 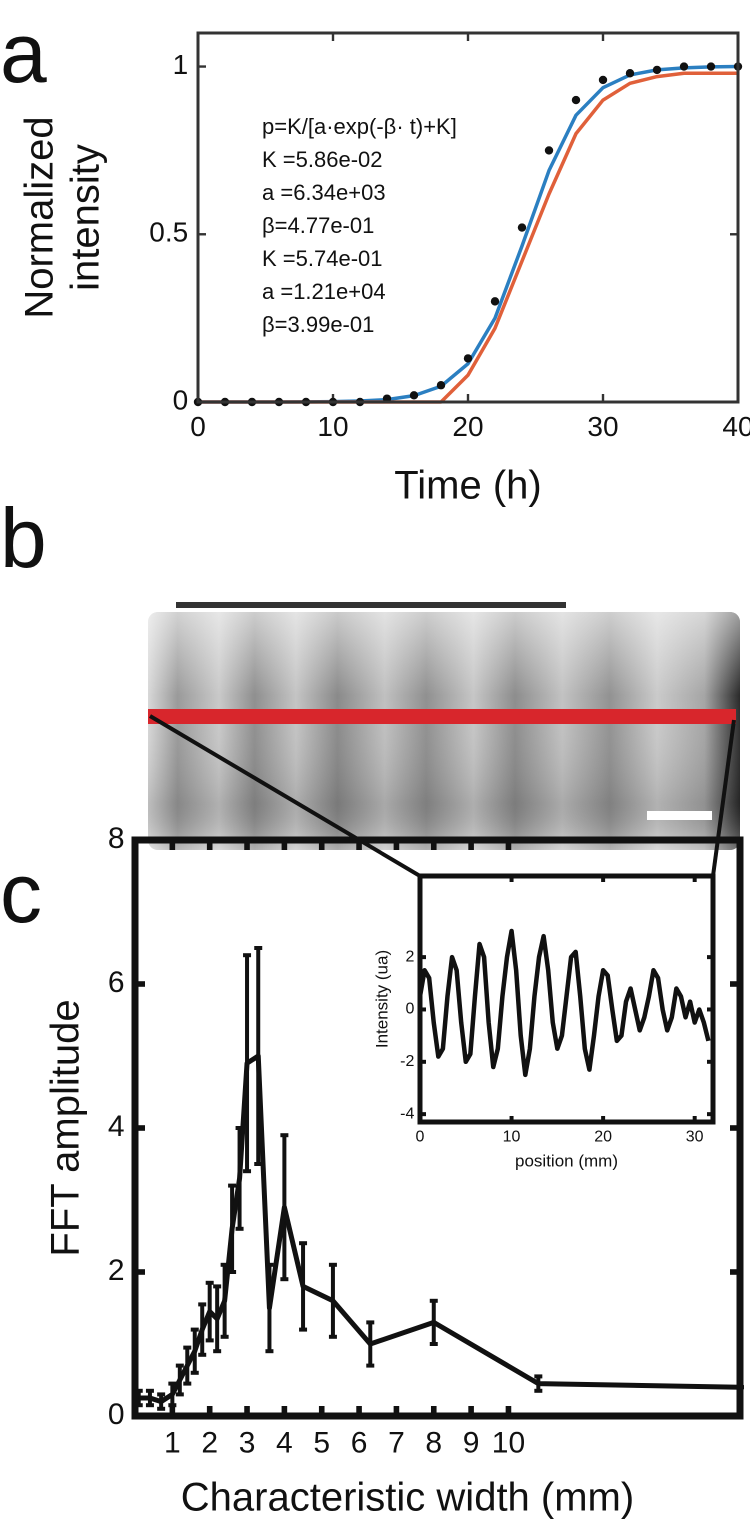 I want to click on x-axis-title: position (mm), so click(x=566, y=1160).